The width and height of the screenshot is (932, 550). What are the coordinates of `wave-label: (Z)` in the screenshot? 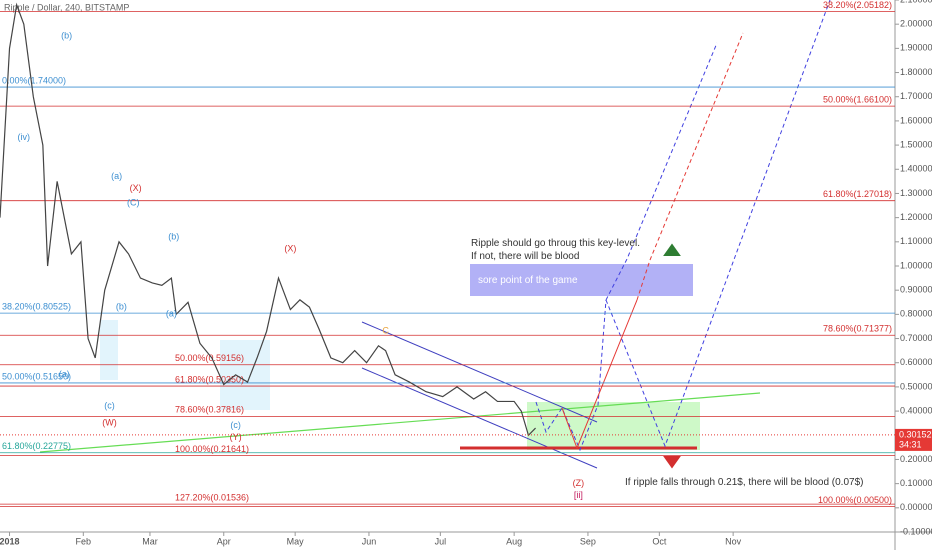 It's located at (579, 483).